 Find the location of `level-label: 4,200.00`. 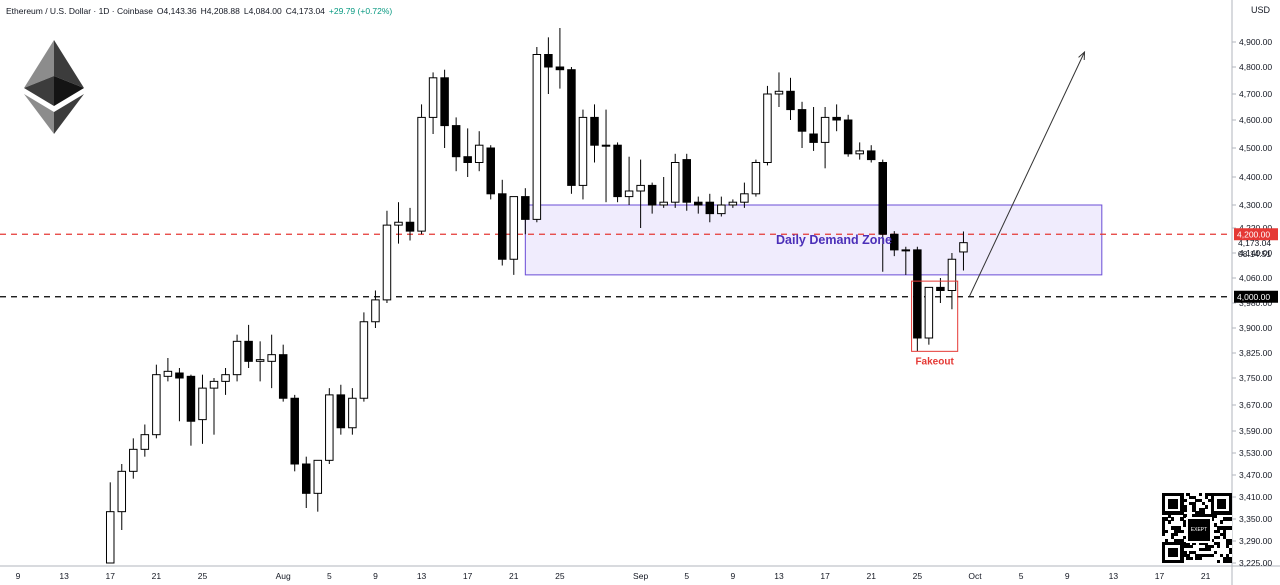

level-label: 4,200.00 is located at coordinates (1253, 234).